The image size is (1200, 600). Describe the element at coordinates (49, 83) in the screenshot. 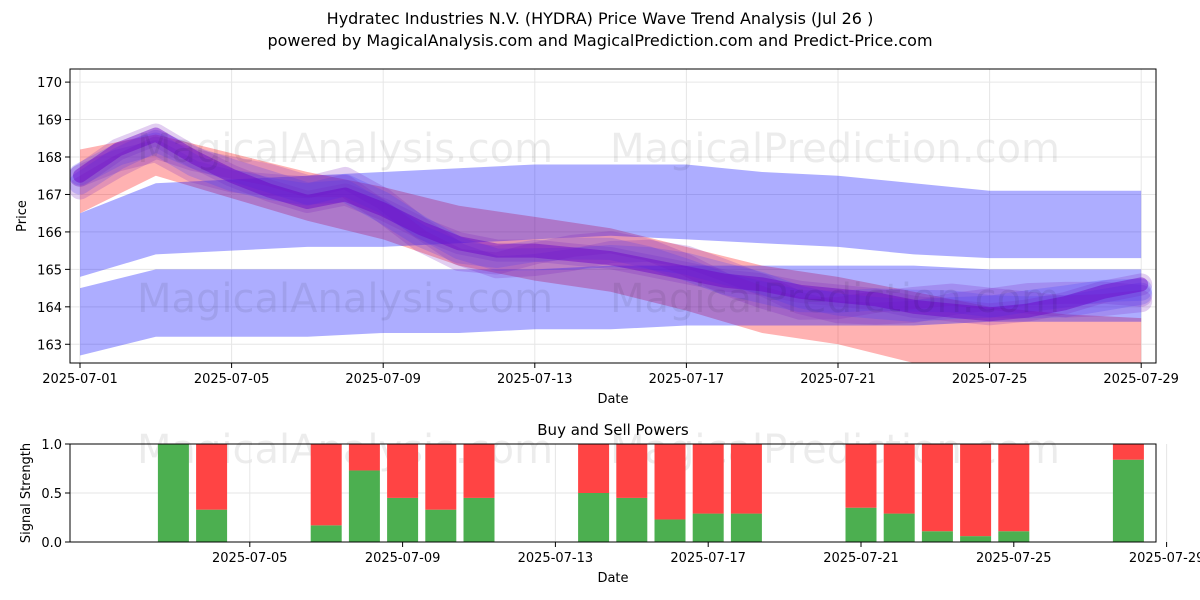

I see `price-y-tick-label: 170` at that location.